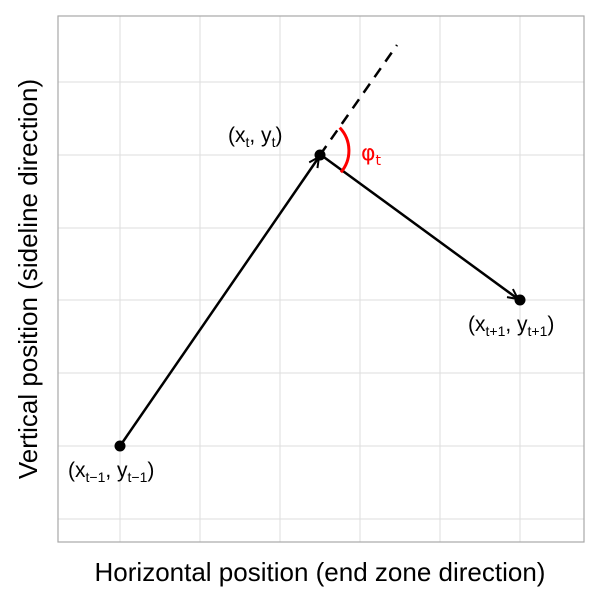 The height and width of the screenshot is (600, 600). What do you see at coordinates (120, 446) in the screenshot?
I see `point-prev` at bounding box center [120, 446].